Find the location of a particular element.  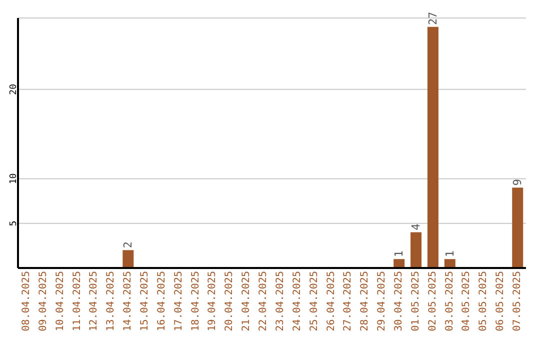

x-tick-label: 14.04.2025 is located at coordinates (128, 301).